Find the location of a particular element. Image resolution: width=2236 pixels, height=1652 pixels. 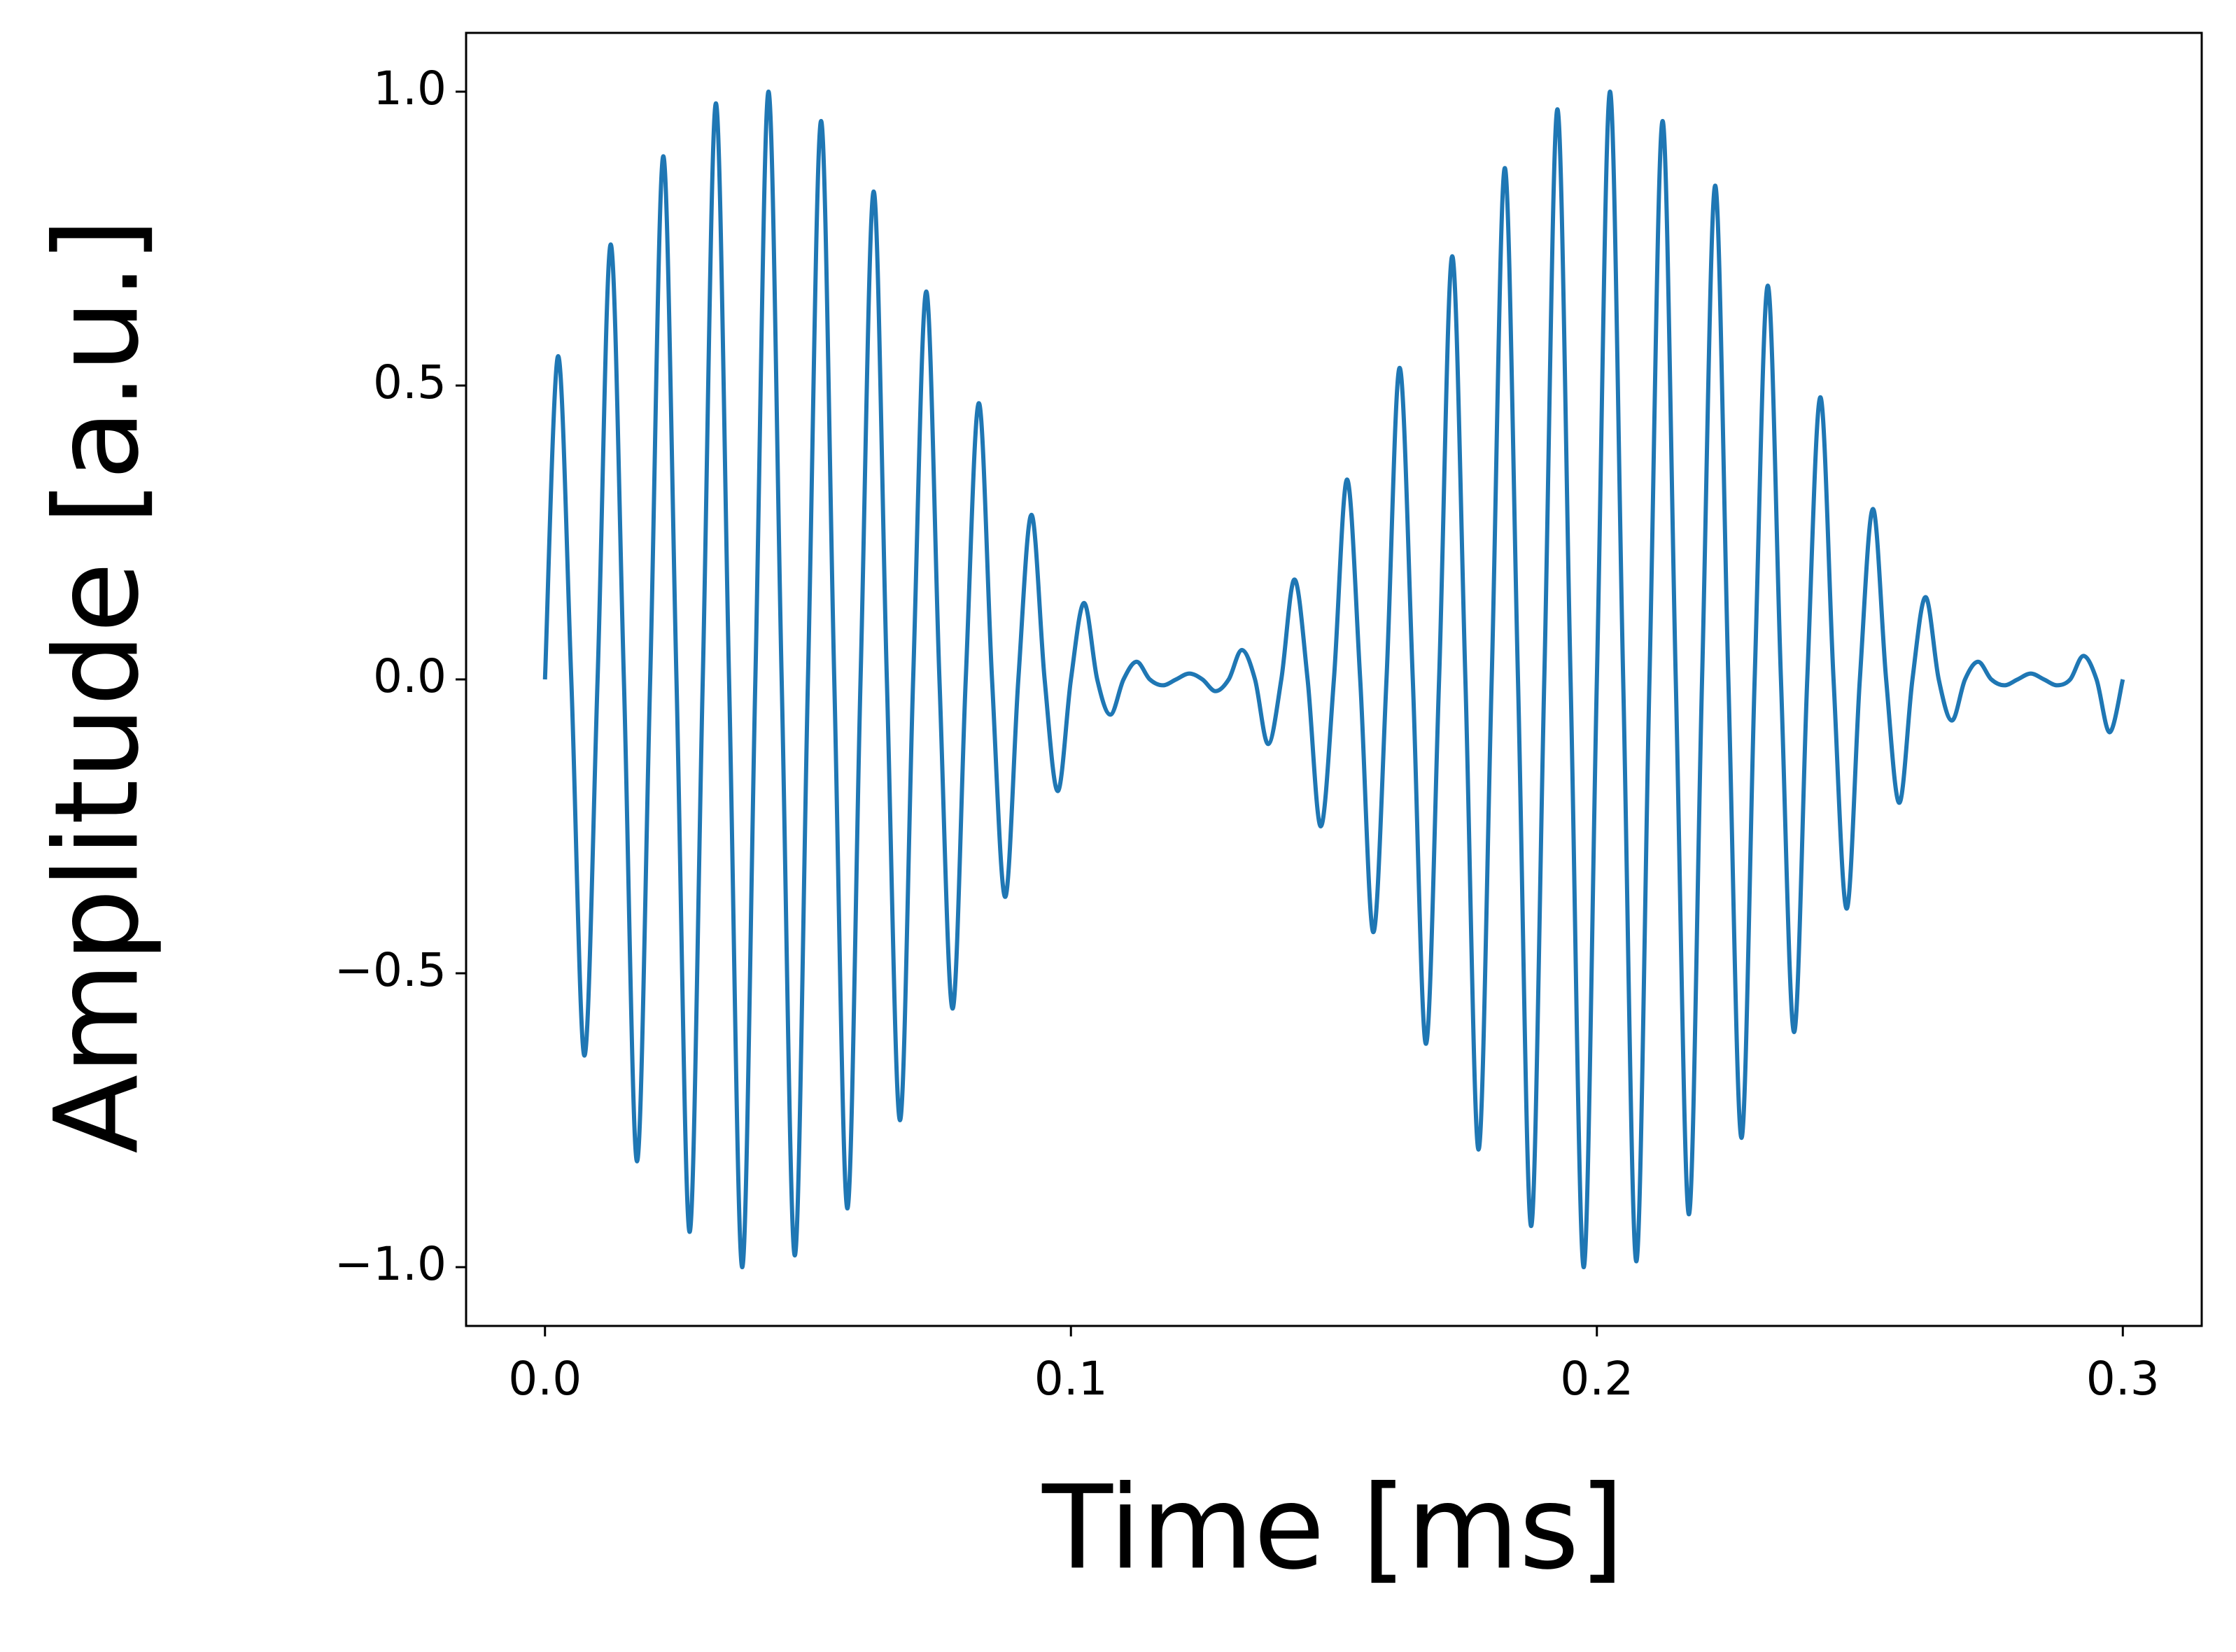

y-tick-label: −0.5 is located at coordinates (391, 970).